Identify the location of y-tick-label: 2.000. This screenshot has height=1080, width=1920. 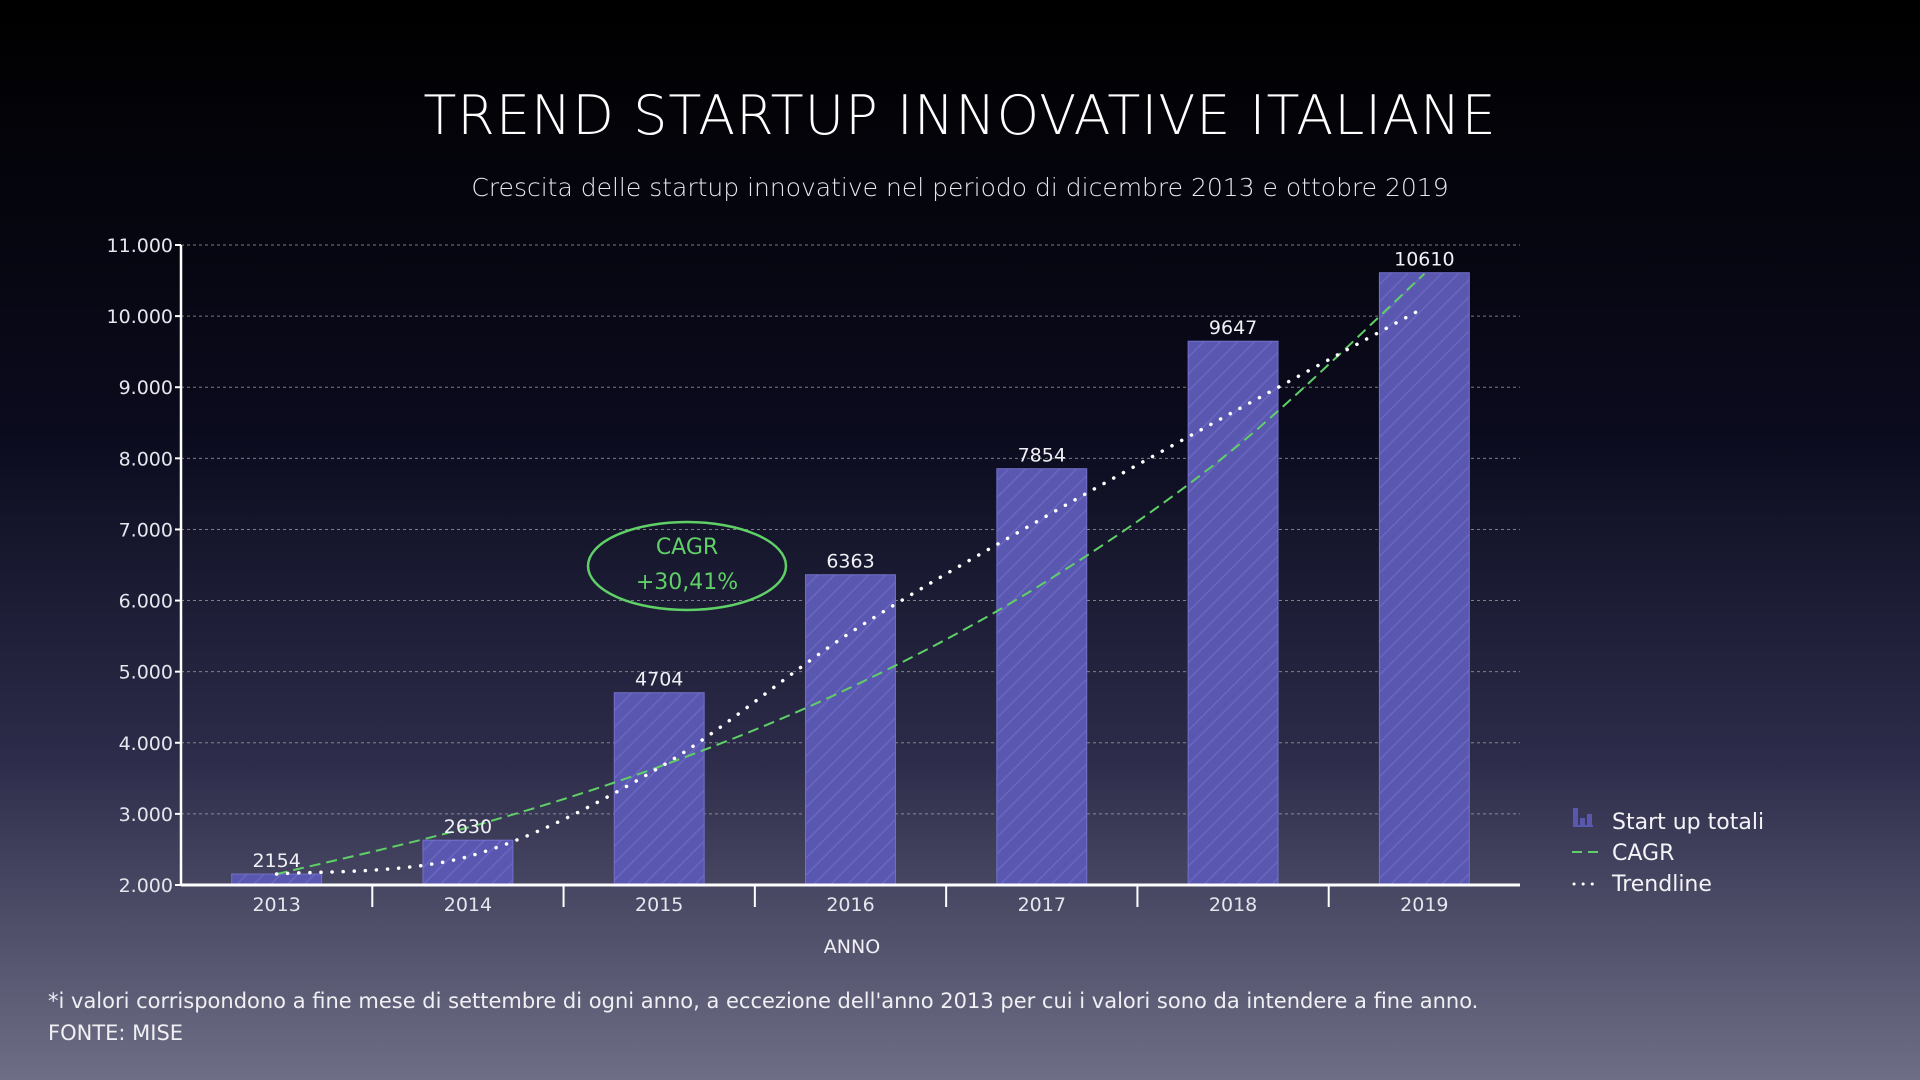
(146, 886).